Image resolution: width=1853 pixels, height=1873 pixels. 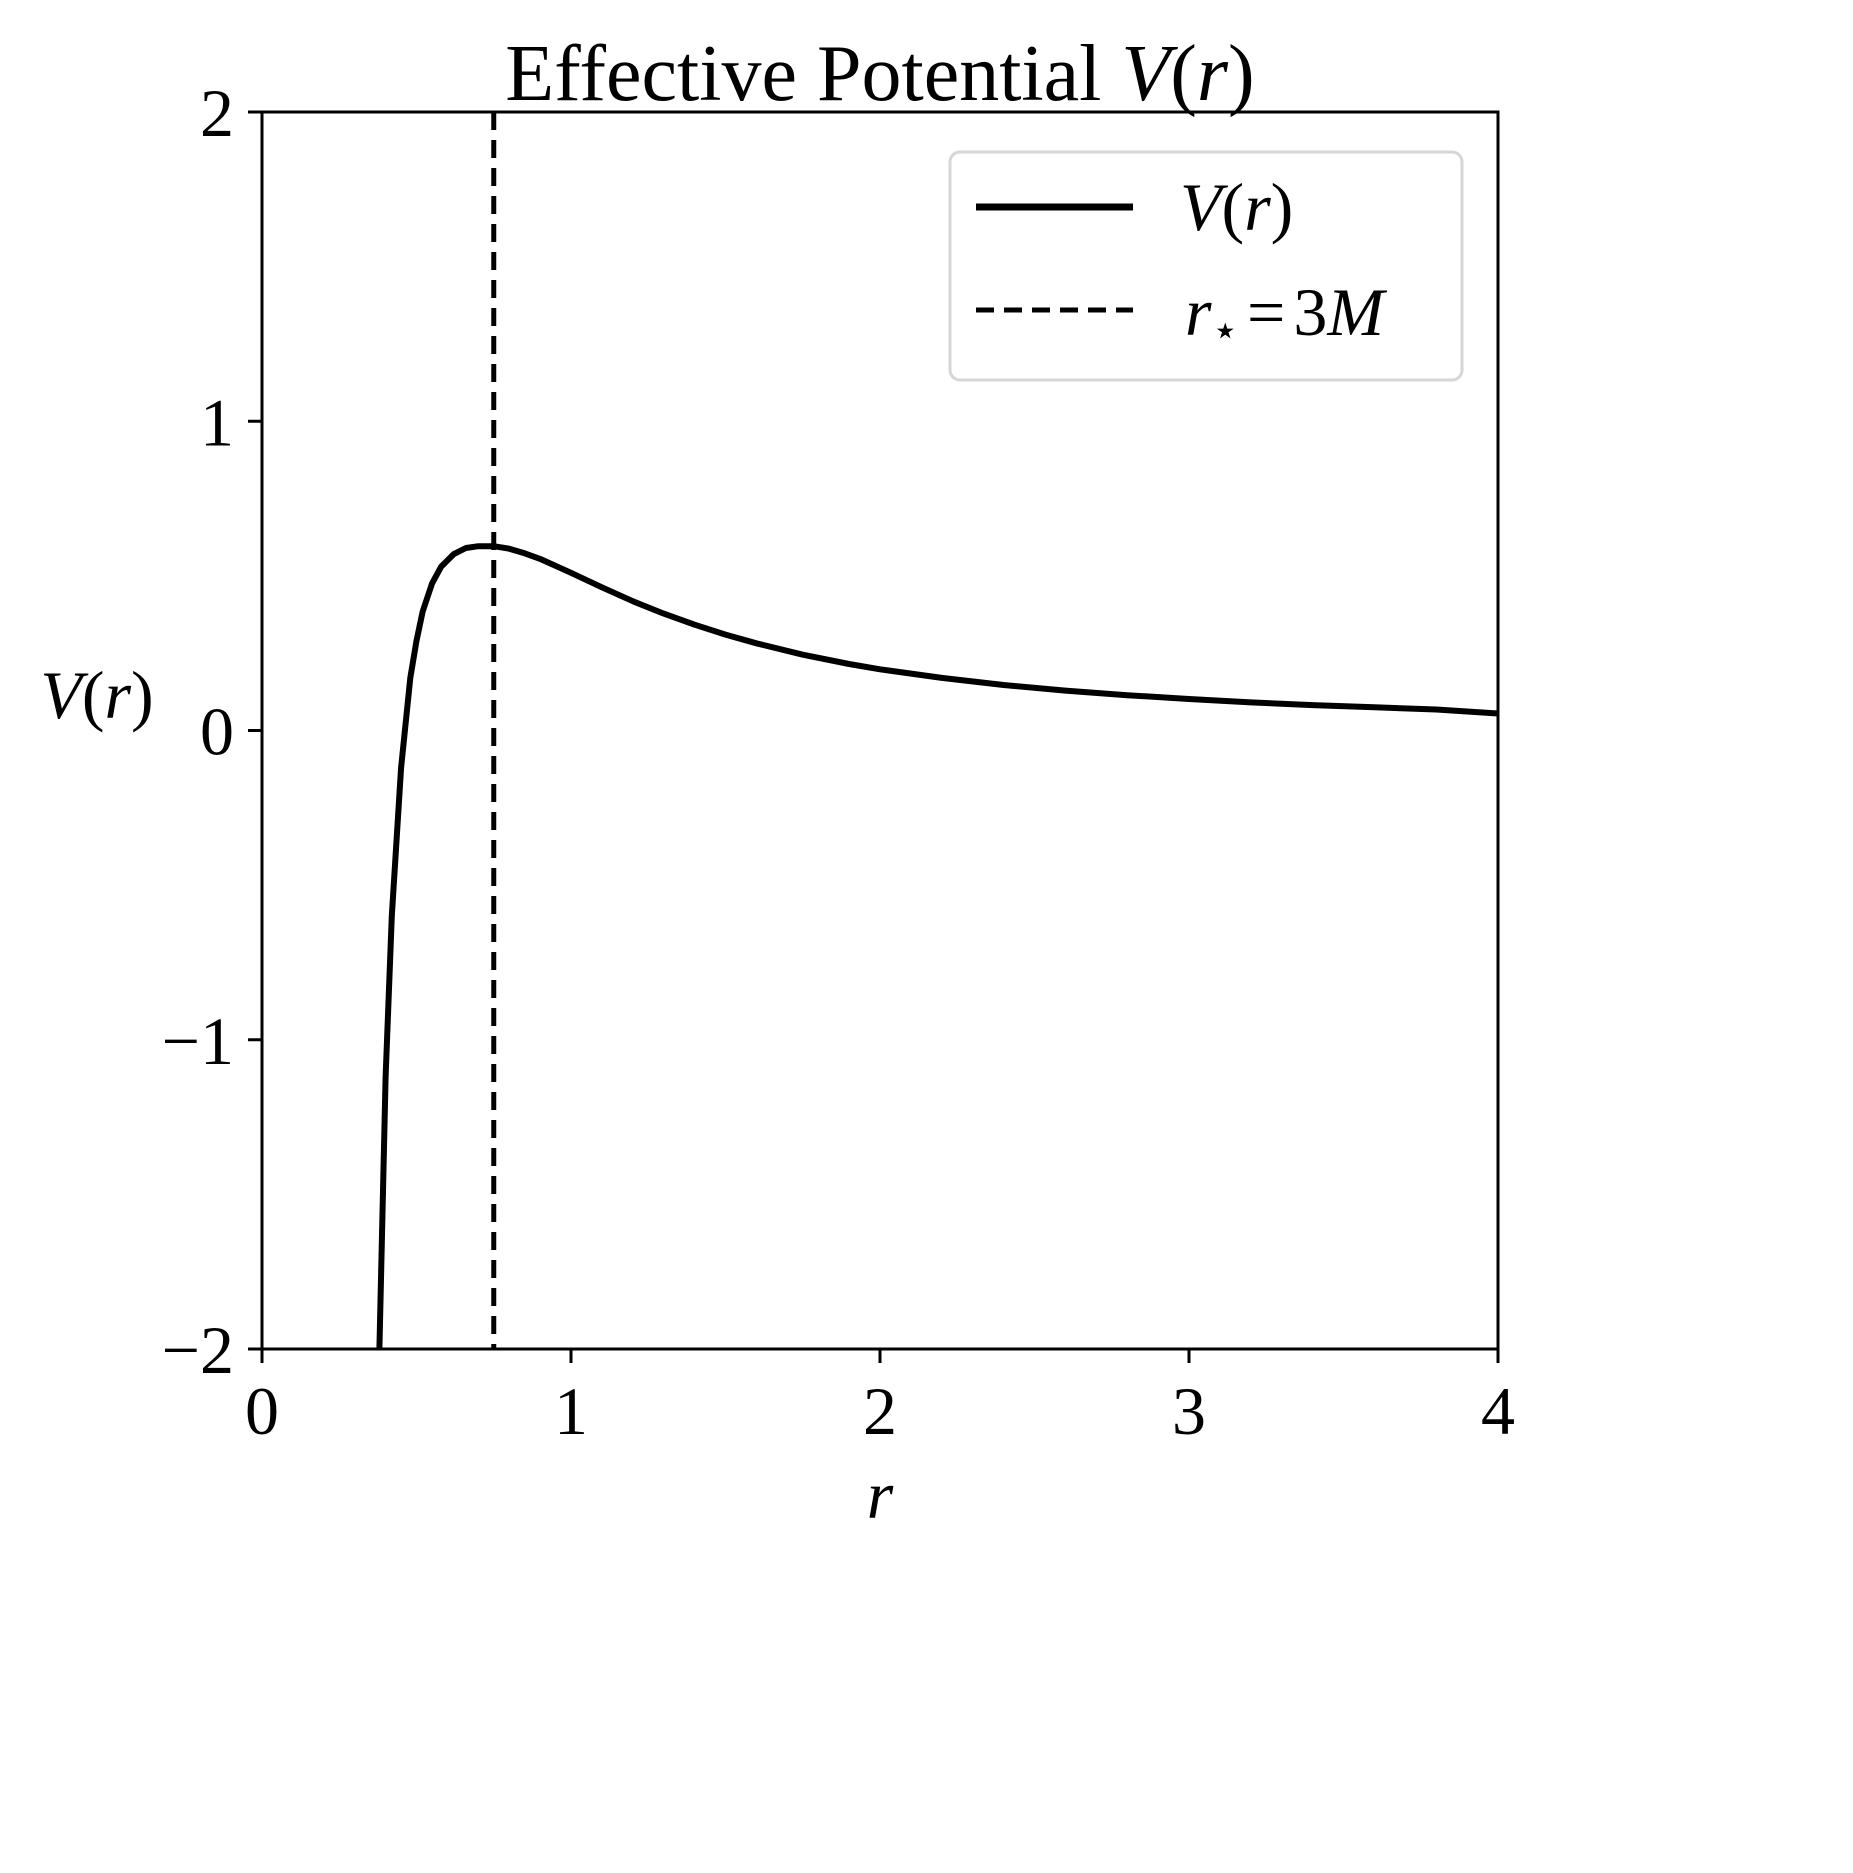 What do you see at coordinates (880, 1495) in the screenshot?
I see `x-axis-label: r` at bounding box center [880, 1495].